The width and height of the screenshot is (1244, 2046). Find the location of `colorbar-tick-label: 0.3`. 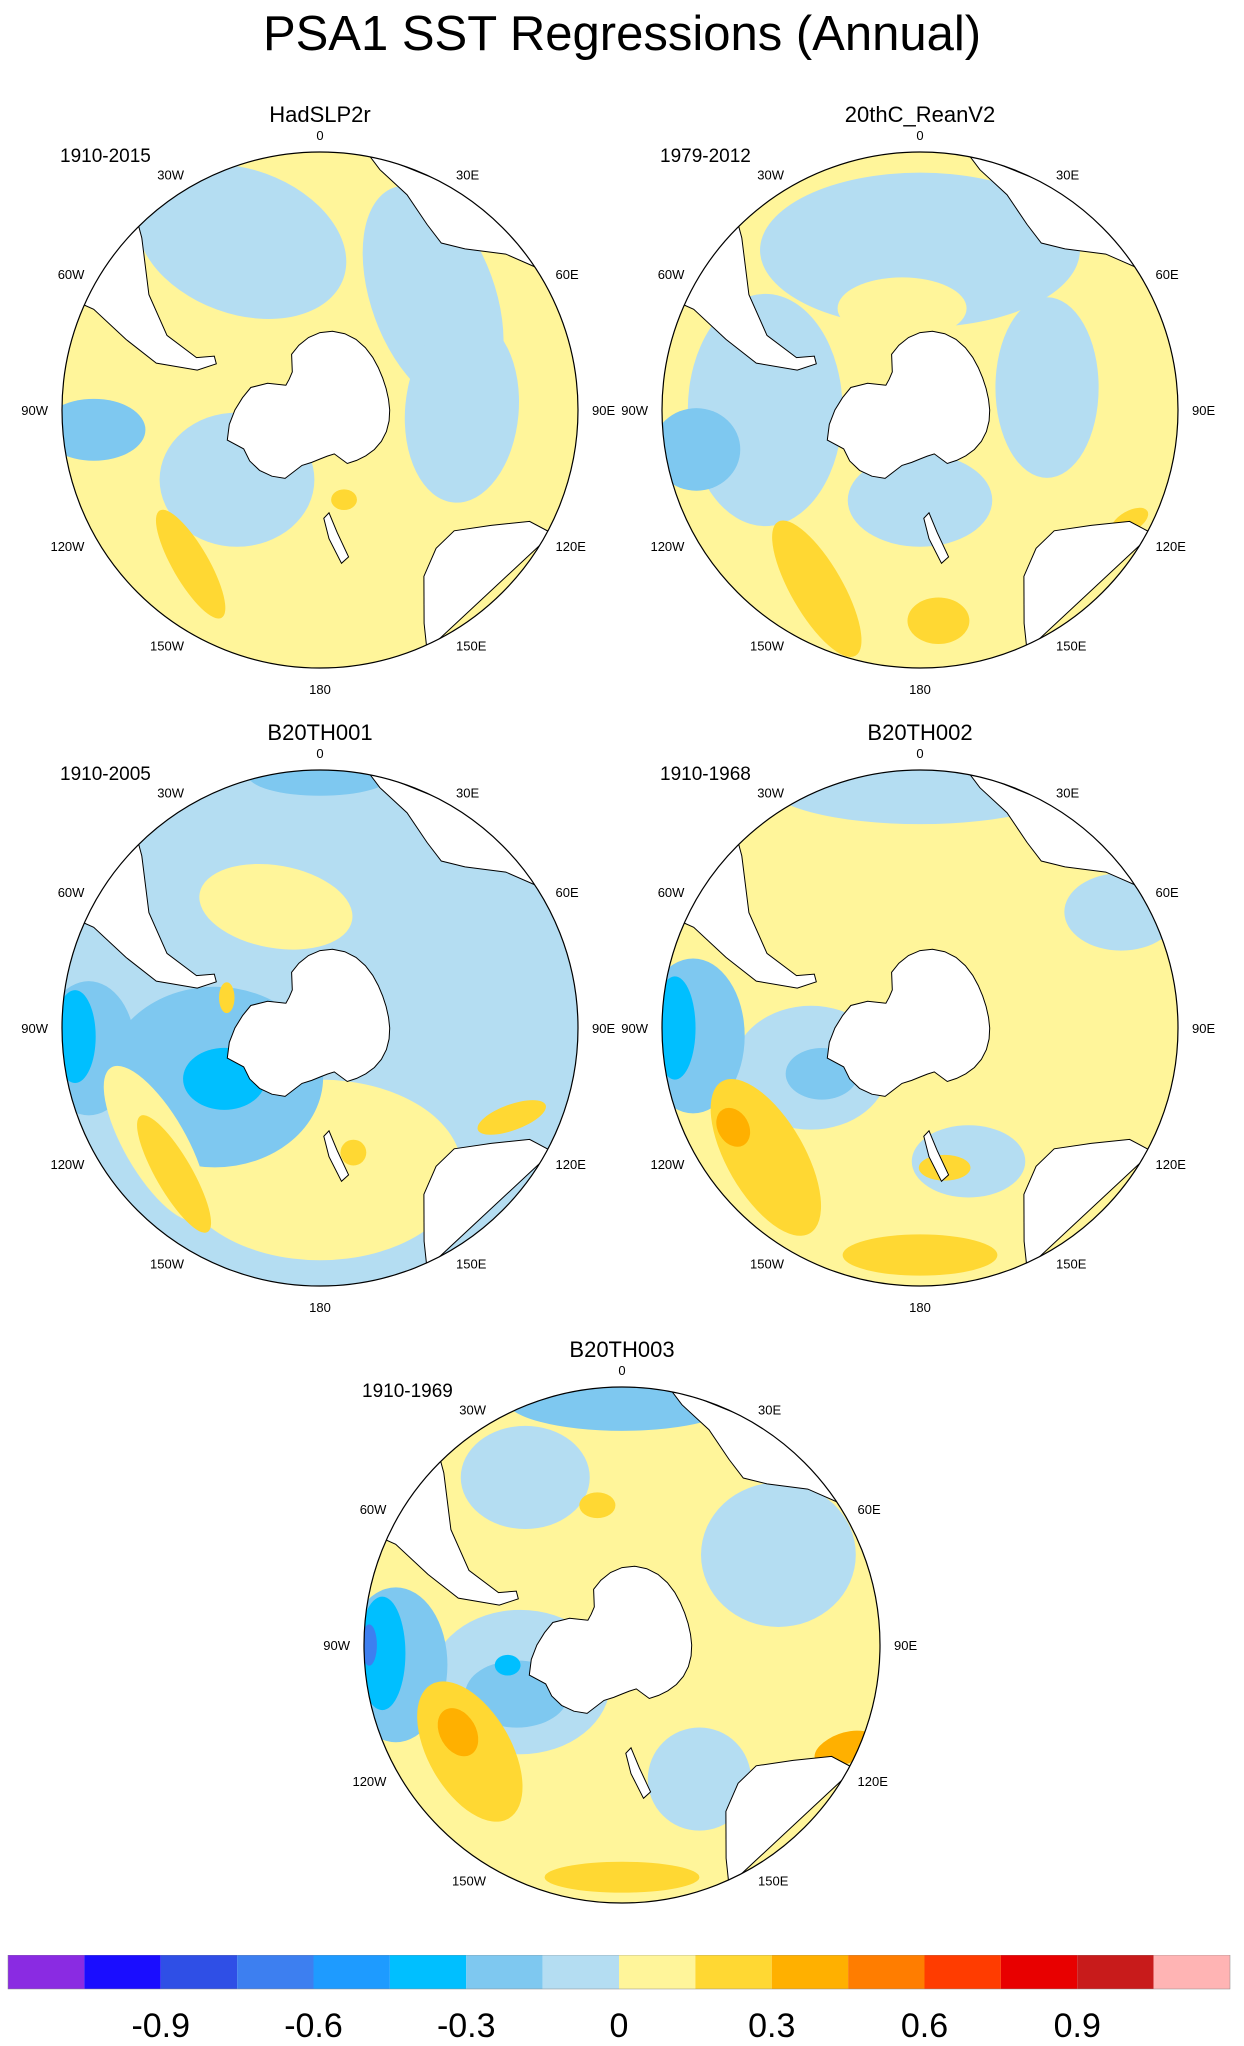

colorbar-tick-label: 0.3 is located at coordinates (771, 2026).